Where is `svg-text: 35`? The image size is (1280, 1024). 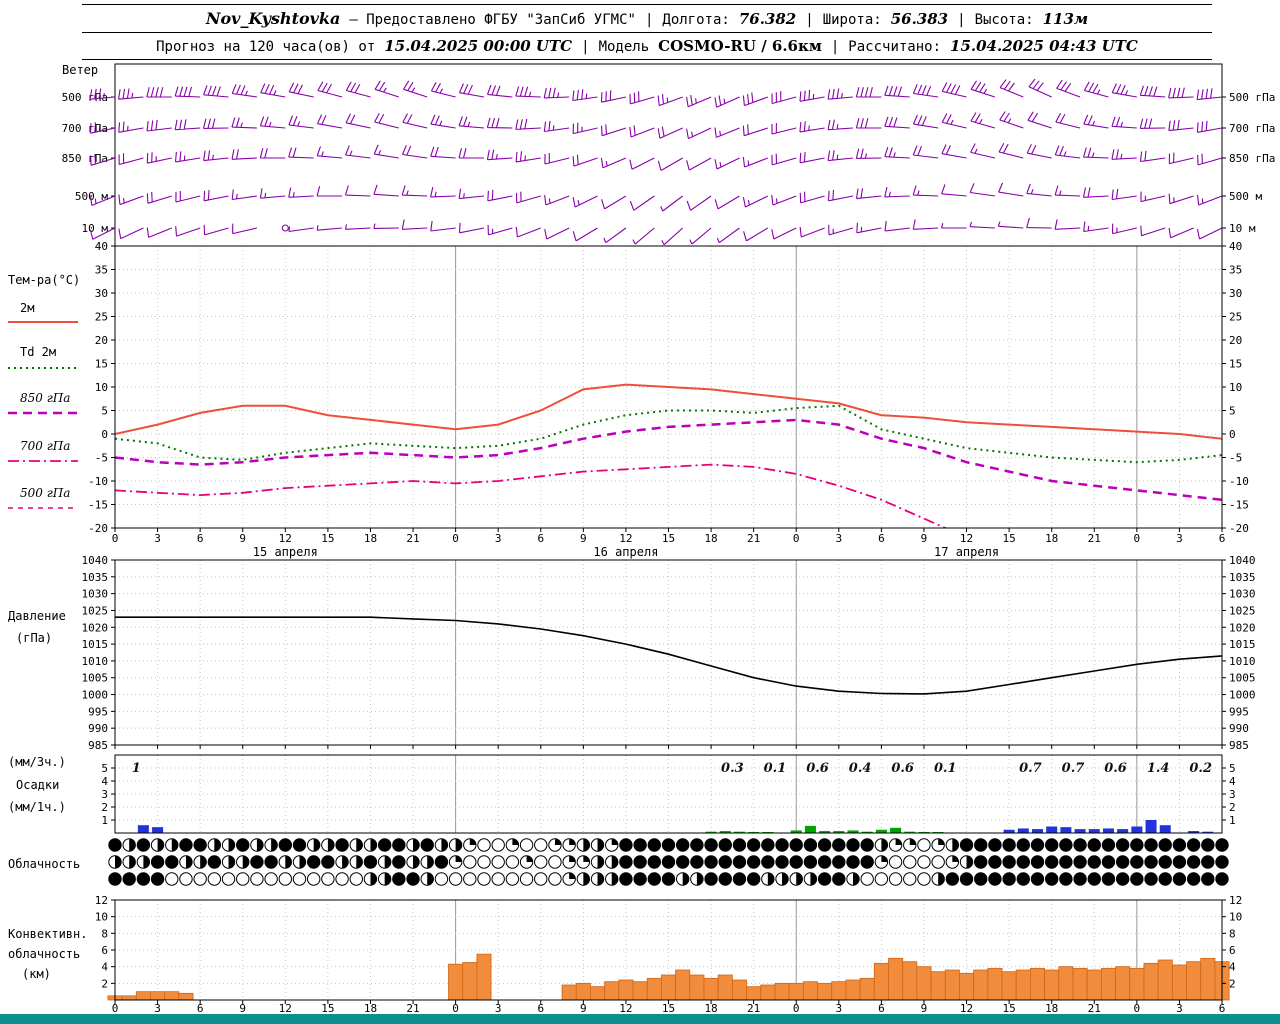
svg-text: 35 is located at coordinates (101, 270).